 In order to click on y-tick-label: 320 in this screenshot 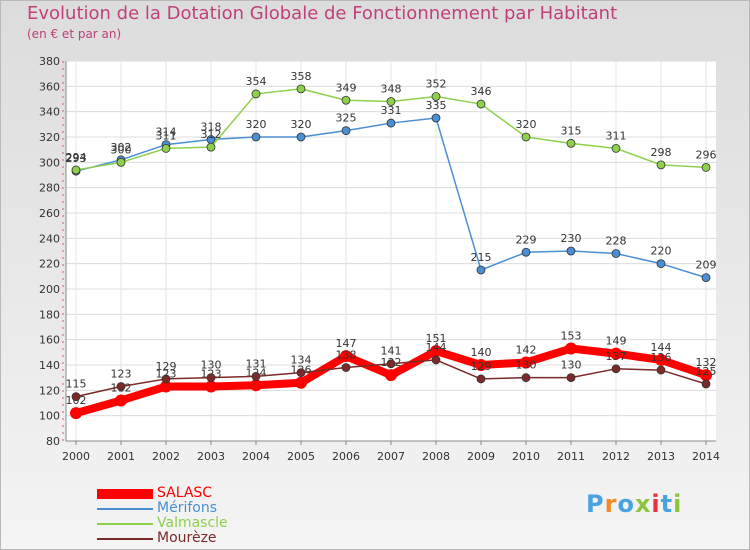, I will do `click(49, 137)`.